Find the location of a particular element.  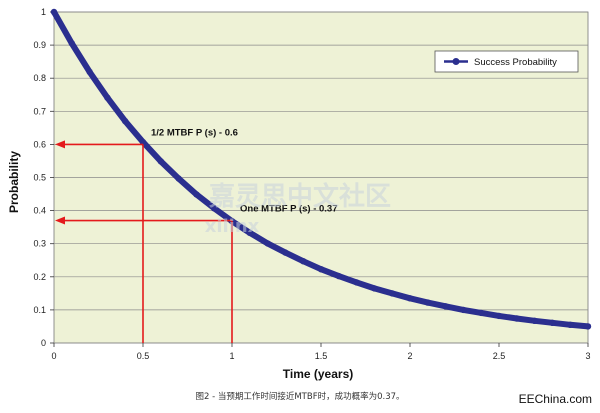

x-tick-label: 1.5 is located at coordinates (321, 356).